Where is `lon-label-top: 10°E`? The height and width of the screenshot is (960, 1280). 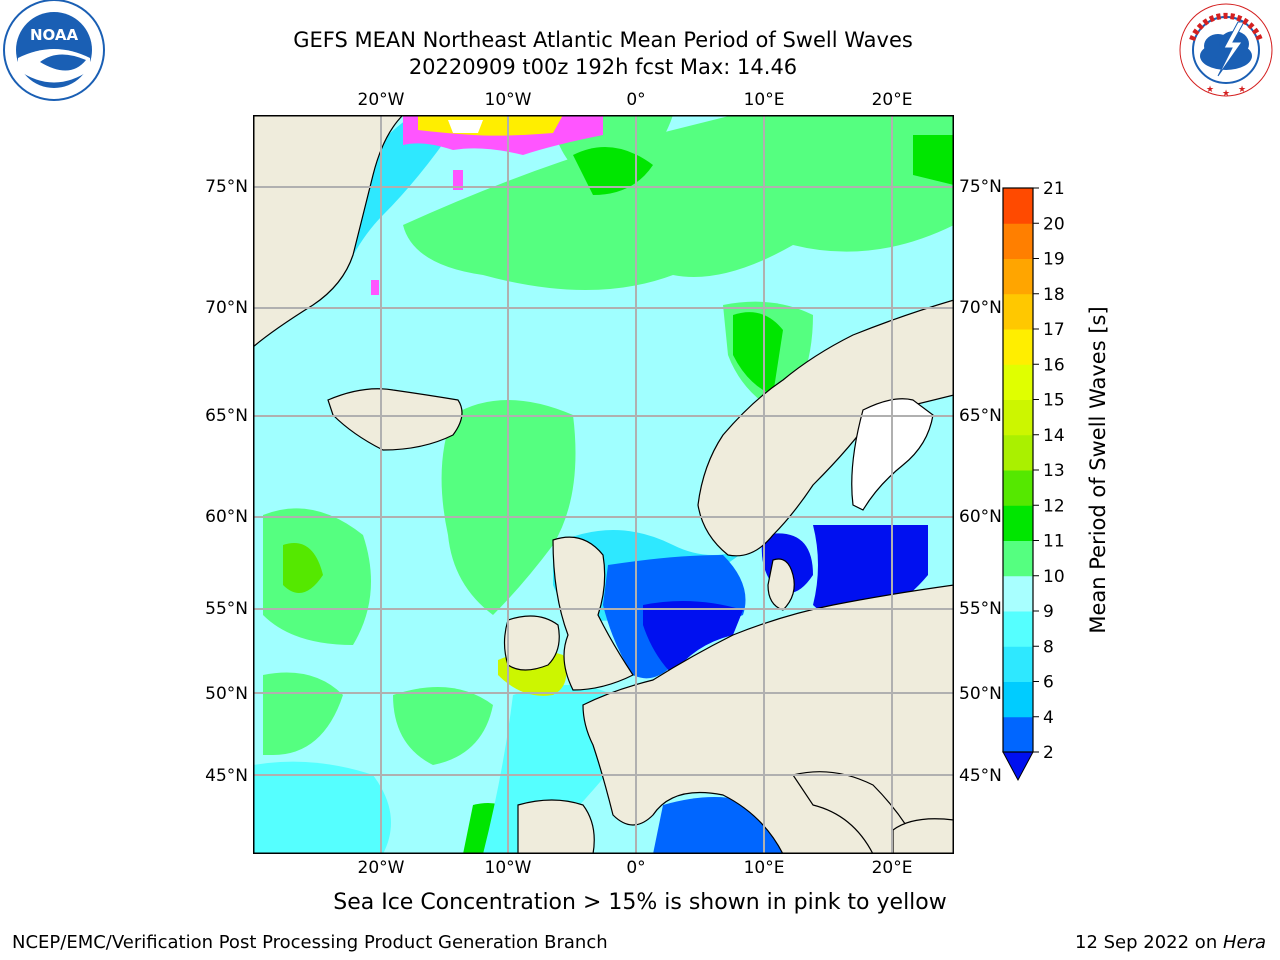
lon-label-top: 10°E is located at coordinates (764, 100).